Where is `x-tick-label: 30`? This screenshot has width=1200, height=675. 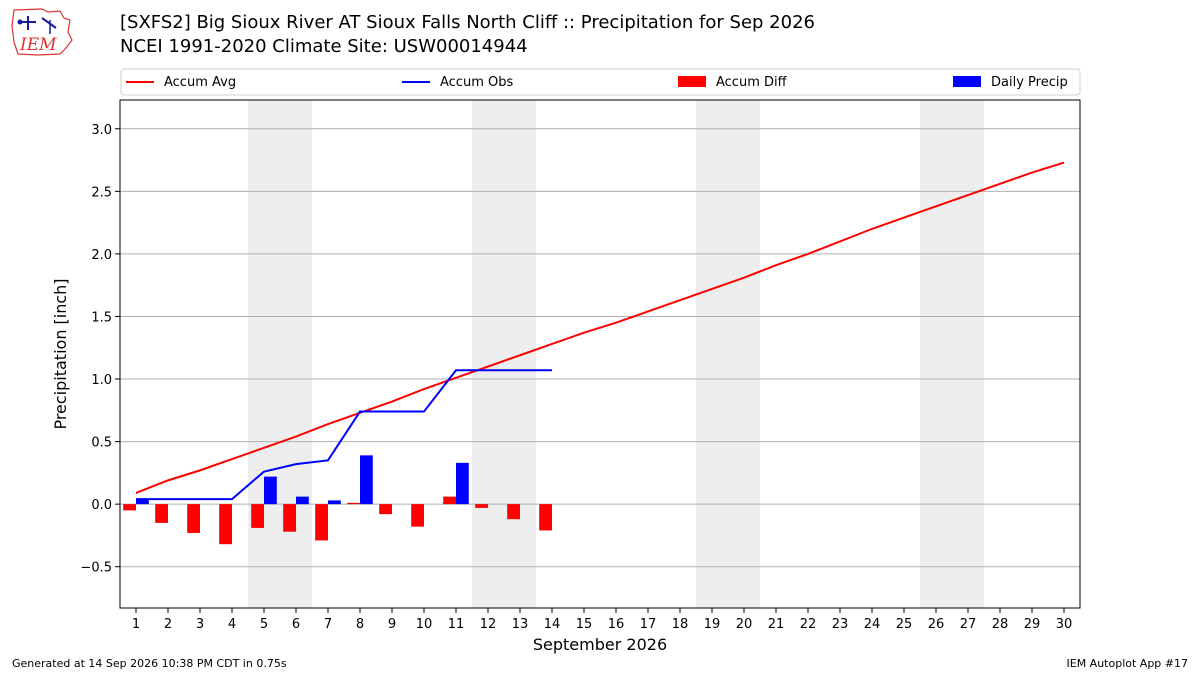 x-tick-label: 30 is located at coordinates (1064, 624).